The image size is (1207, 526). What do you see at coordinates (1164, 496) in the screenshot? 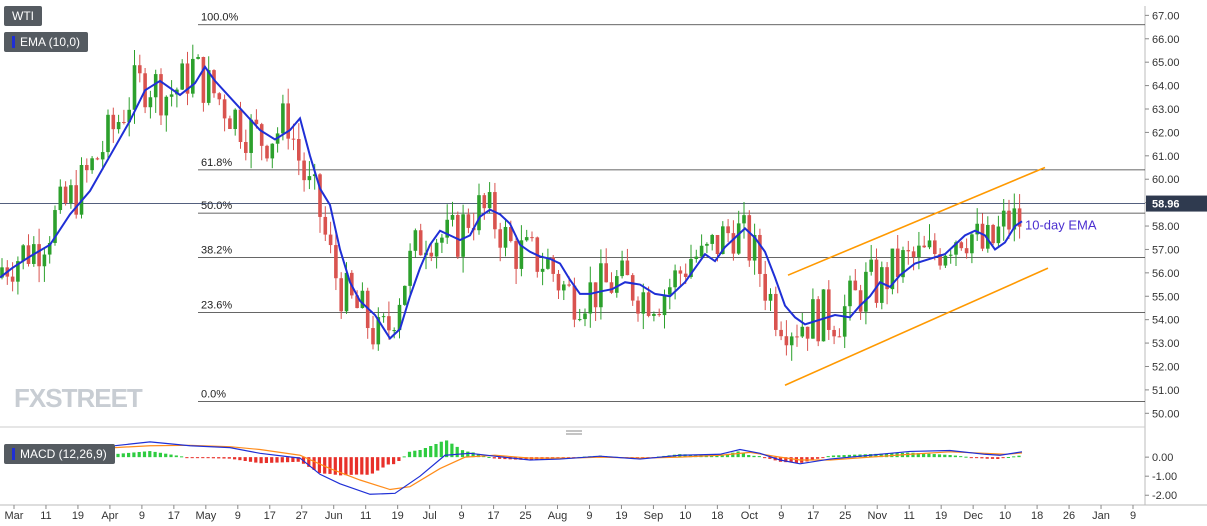
I see `macd-tick-label: -2.00` at bounding box center [1164, 496].